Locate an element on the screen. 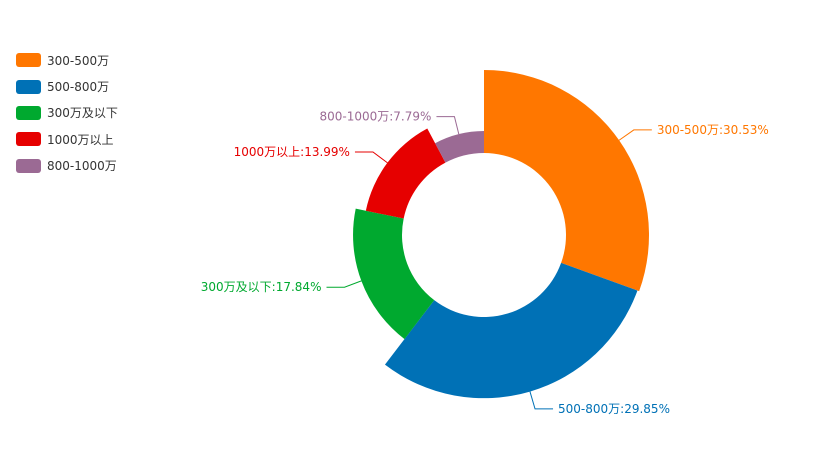  legend-item: 300万及以下 is located at coordinates (67, 113).